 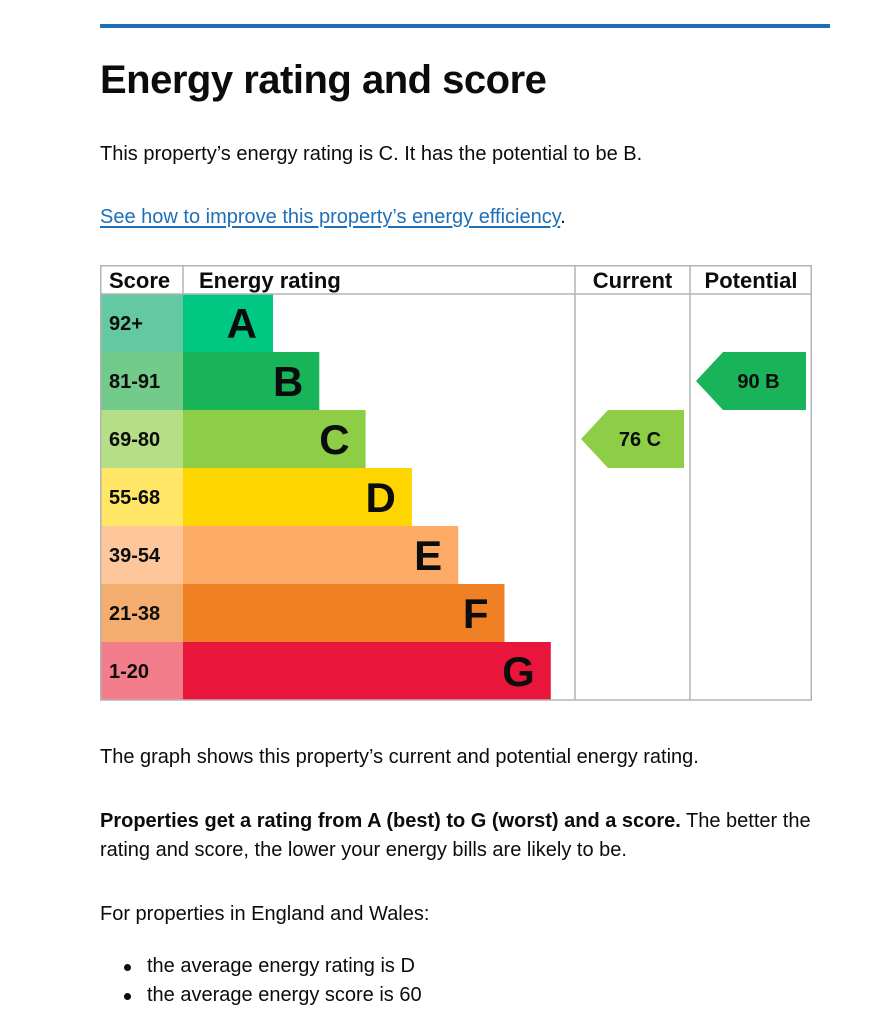 What do you see at coordinates (428, 555) in the screenshot?
I see `rating-letter-e: E` at bounding box center [428, 555].